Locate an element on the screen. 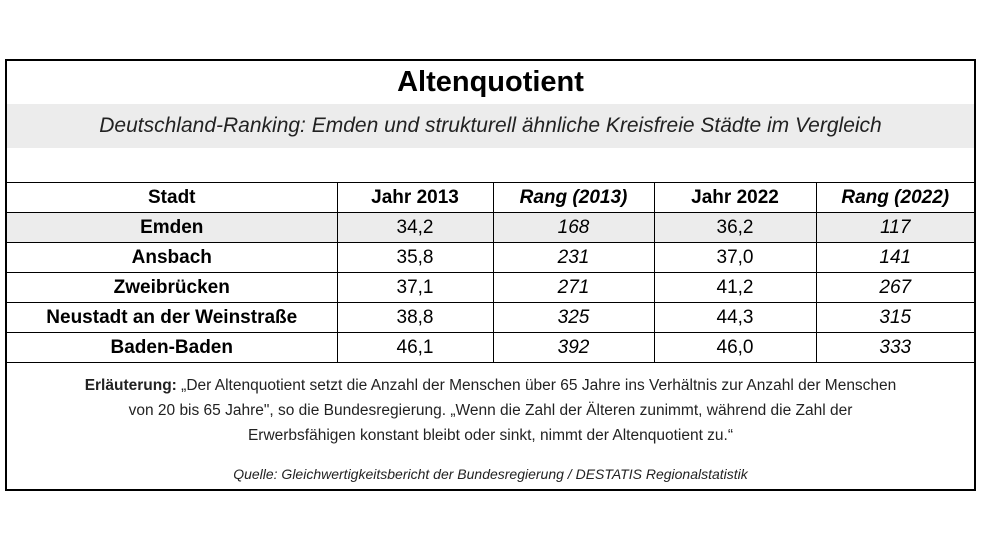 This screenshot has width=983, height=553. table-row: Emden 34,2 168 36,2 117 is located at coordinates (490, 227).